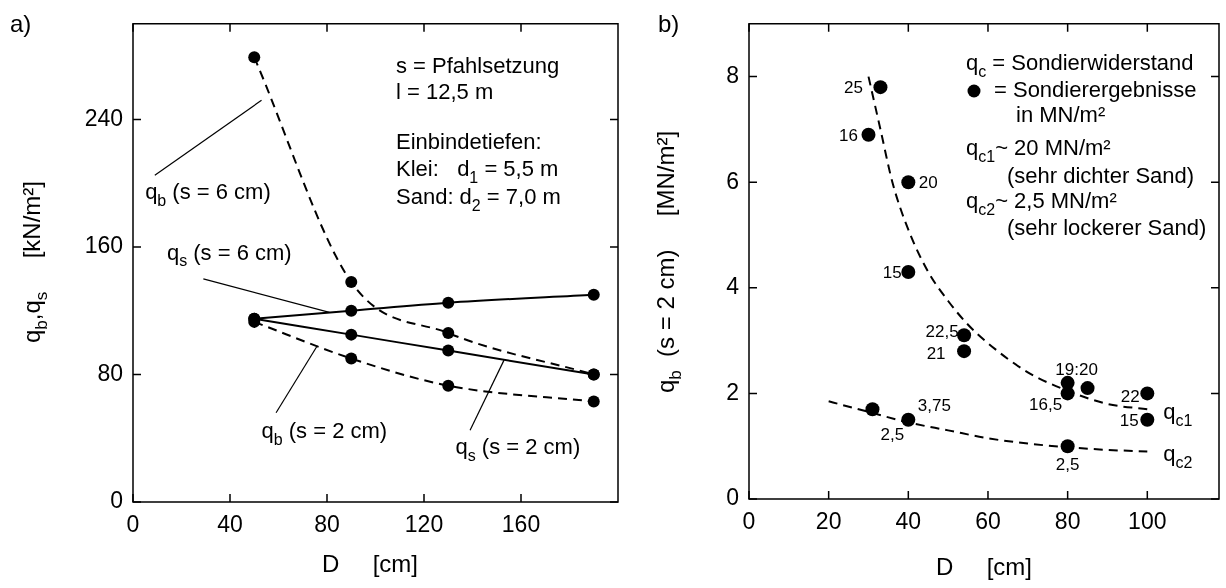  What do you see at coordinates (1147, 521) in the screenshot?
I see `x-tick-label: 100` at bounding box center [1147, 521].